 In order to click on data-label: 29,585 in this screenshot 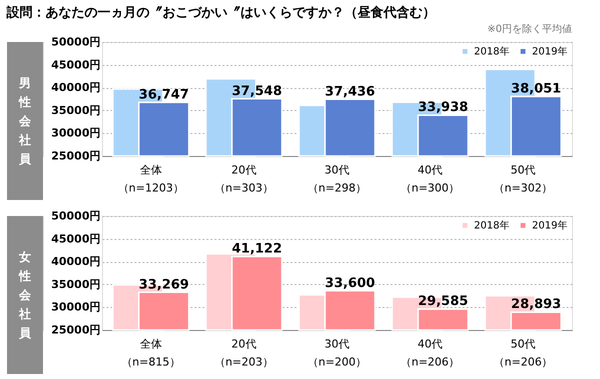, I will do `click(443, 302)`.